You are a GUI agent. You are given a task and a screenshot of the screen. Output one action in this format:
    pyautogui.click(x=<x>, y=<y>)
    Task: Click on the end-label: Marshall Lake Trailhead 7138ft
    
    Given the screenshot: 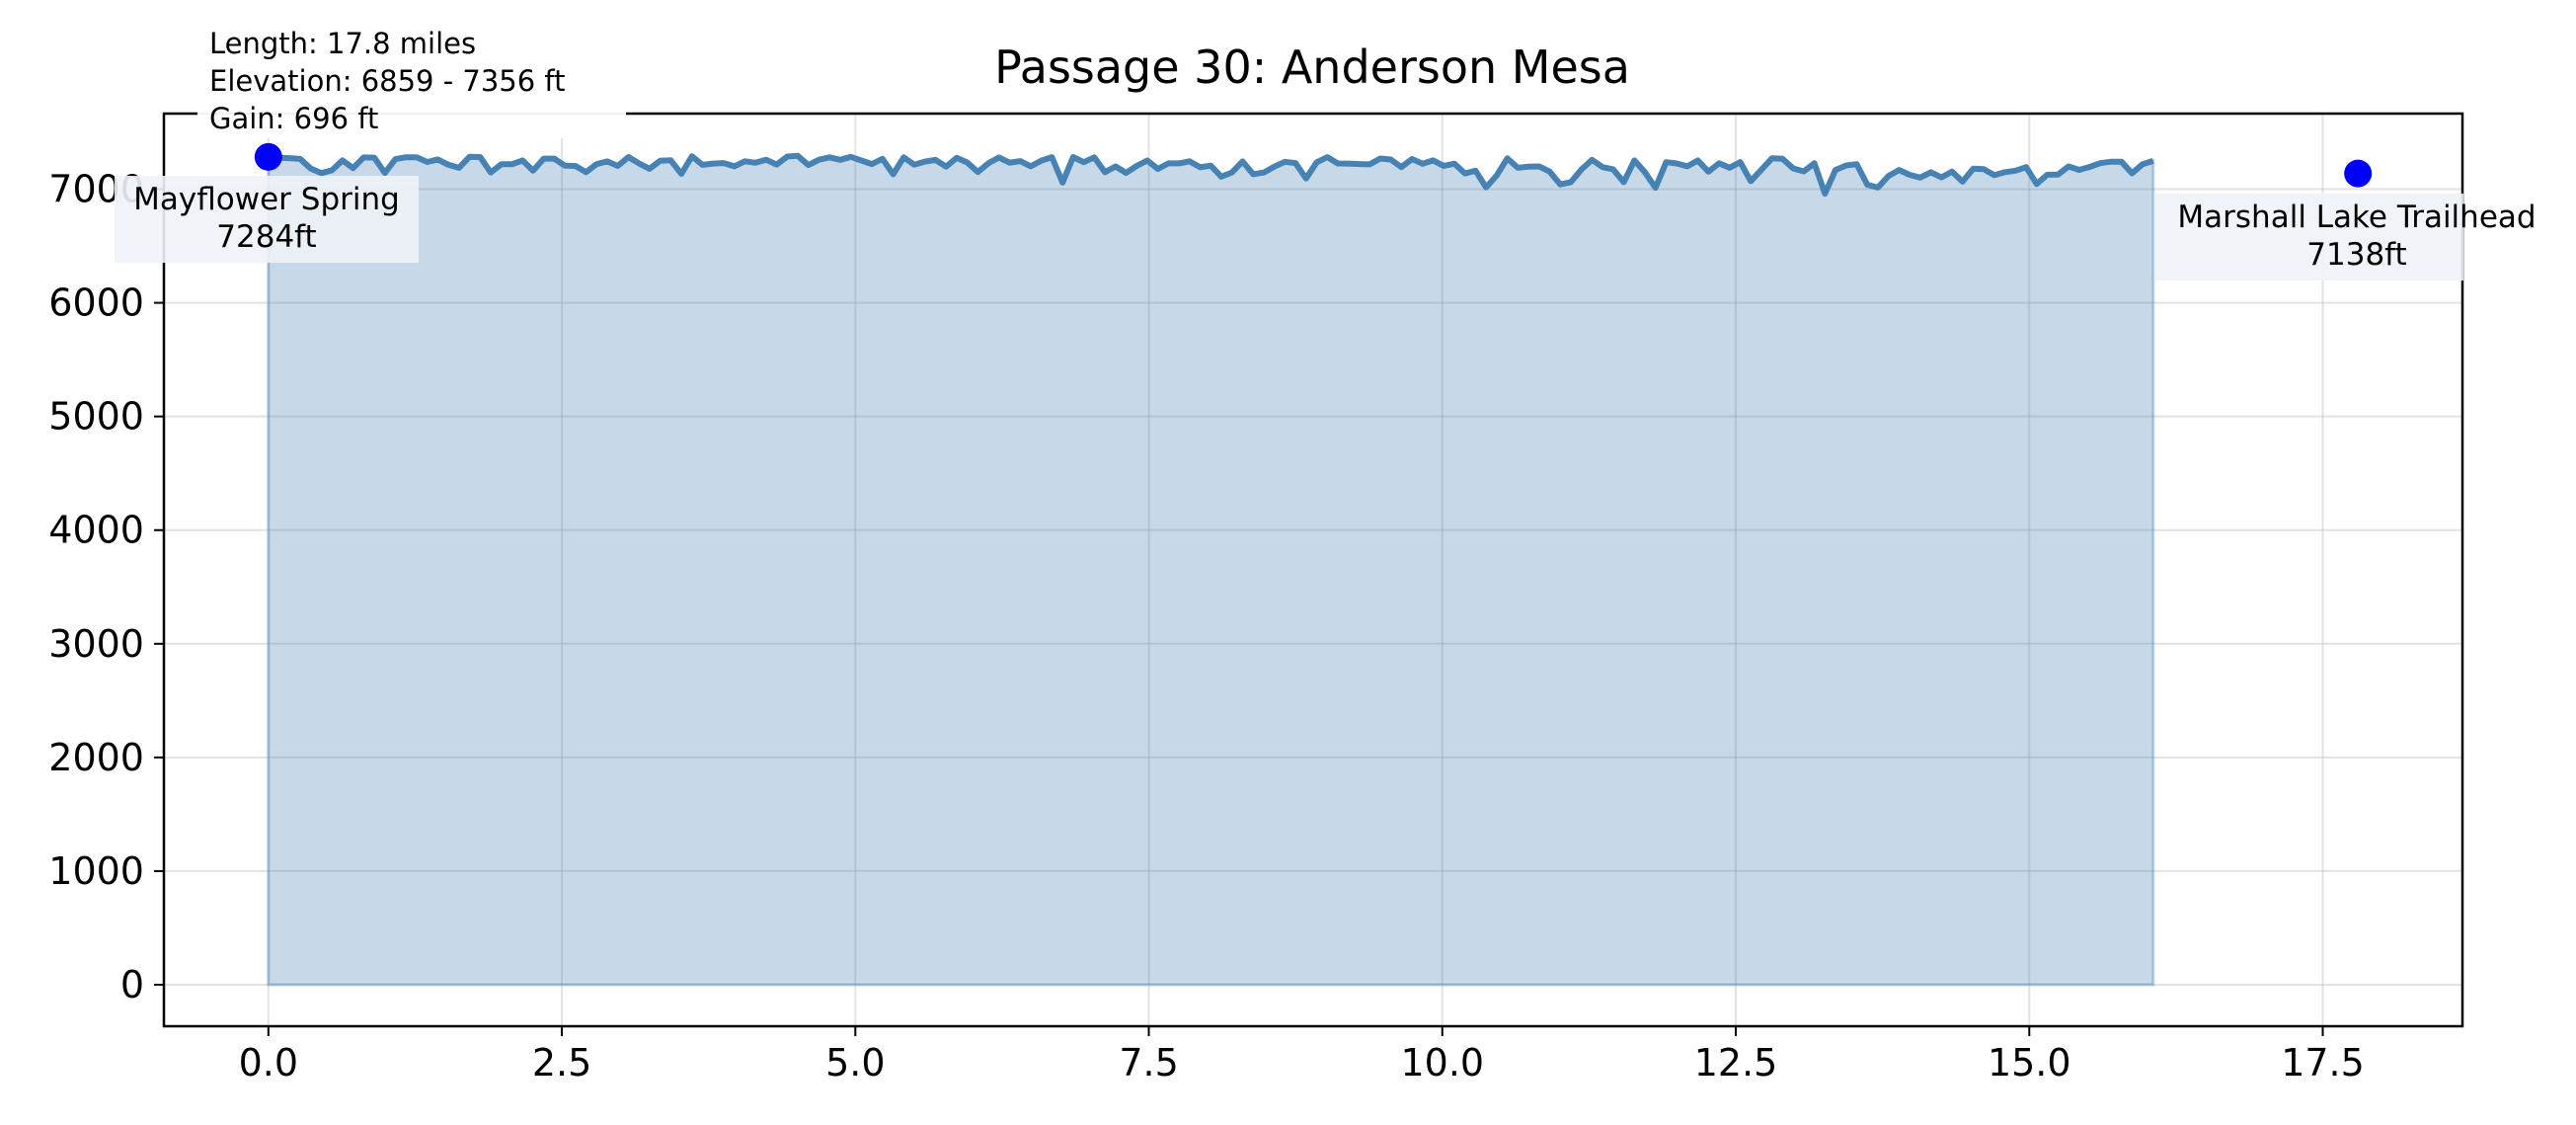 What is the action you would take?
    pyautogui.click(x=2346, y=238)
    